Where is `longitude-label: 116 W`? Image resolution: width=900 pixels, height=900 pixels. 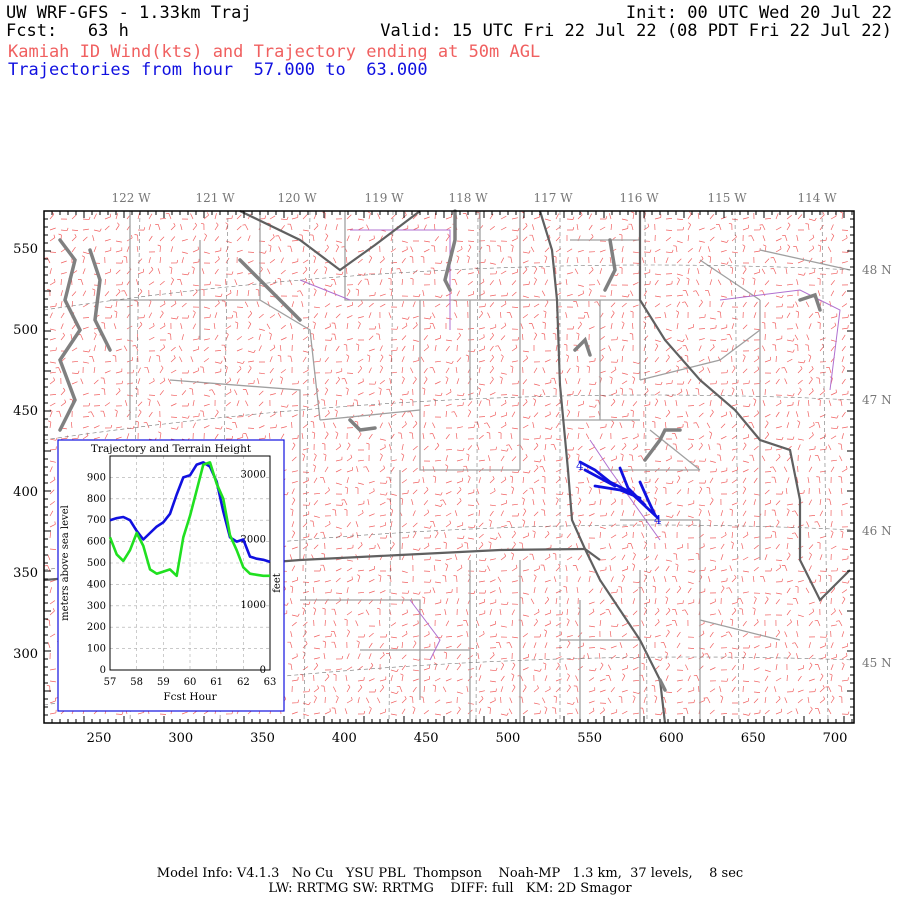
longitude-label: 116 W is located at coordinates (639, 198).